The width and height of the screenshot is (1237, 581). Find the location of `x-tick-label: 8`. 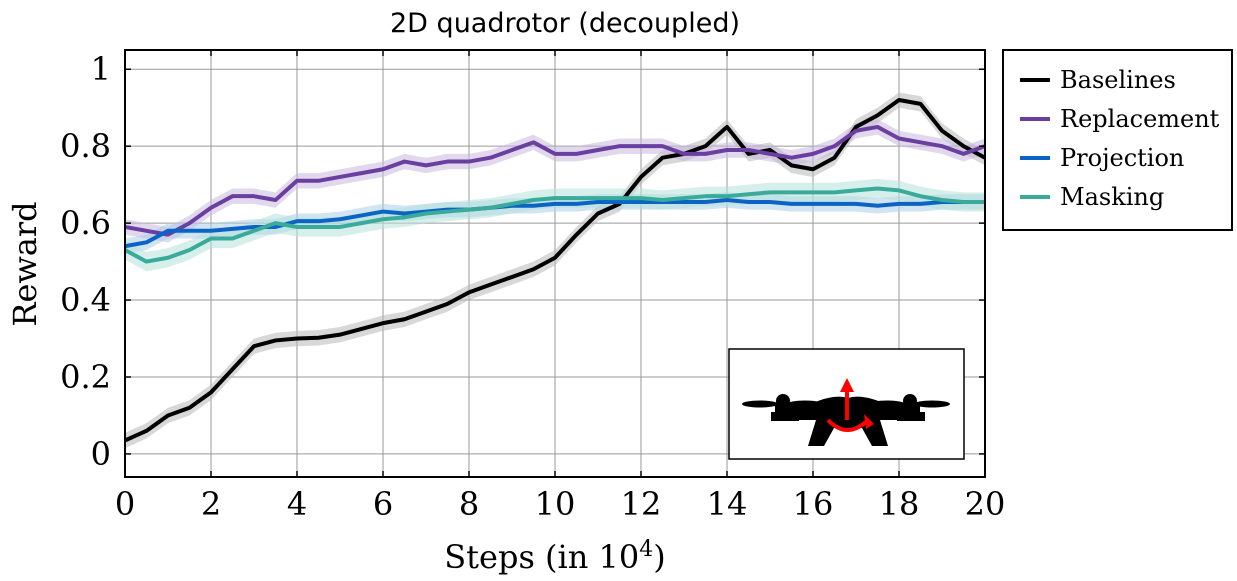

x-tick-label: 8 is located at coordinates (469, 504).